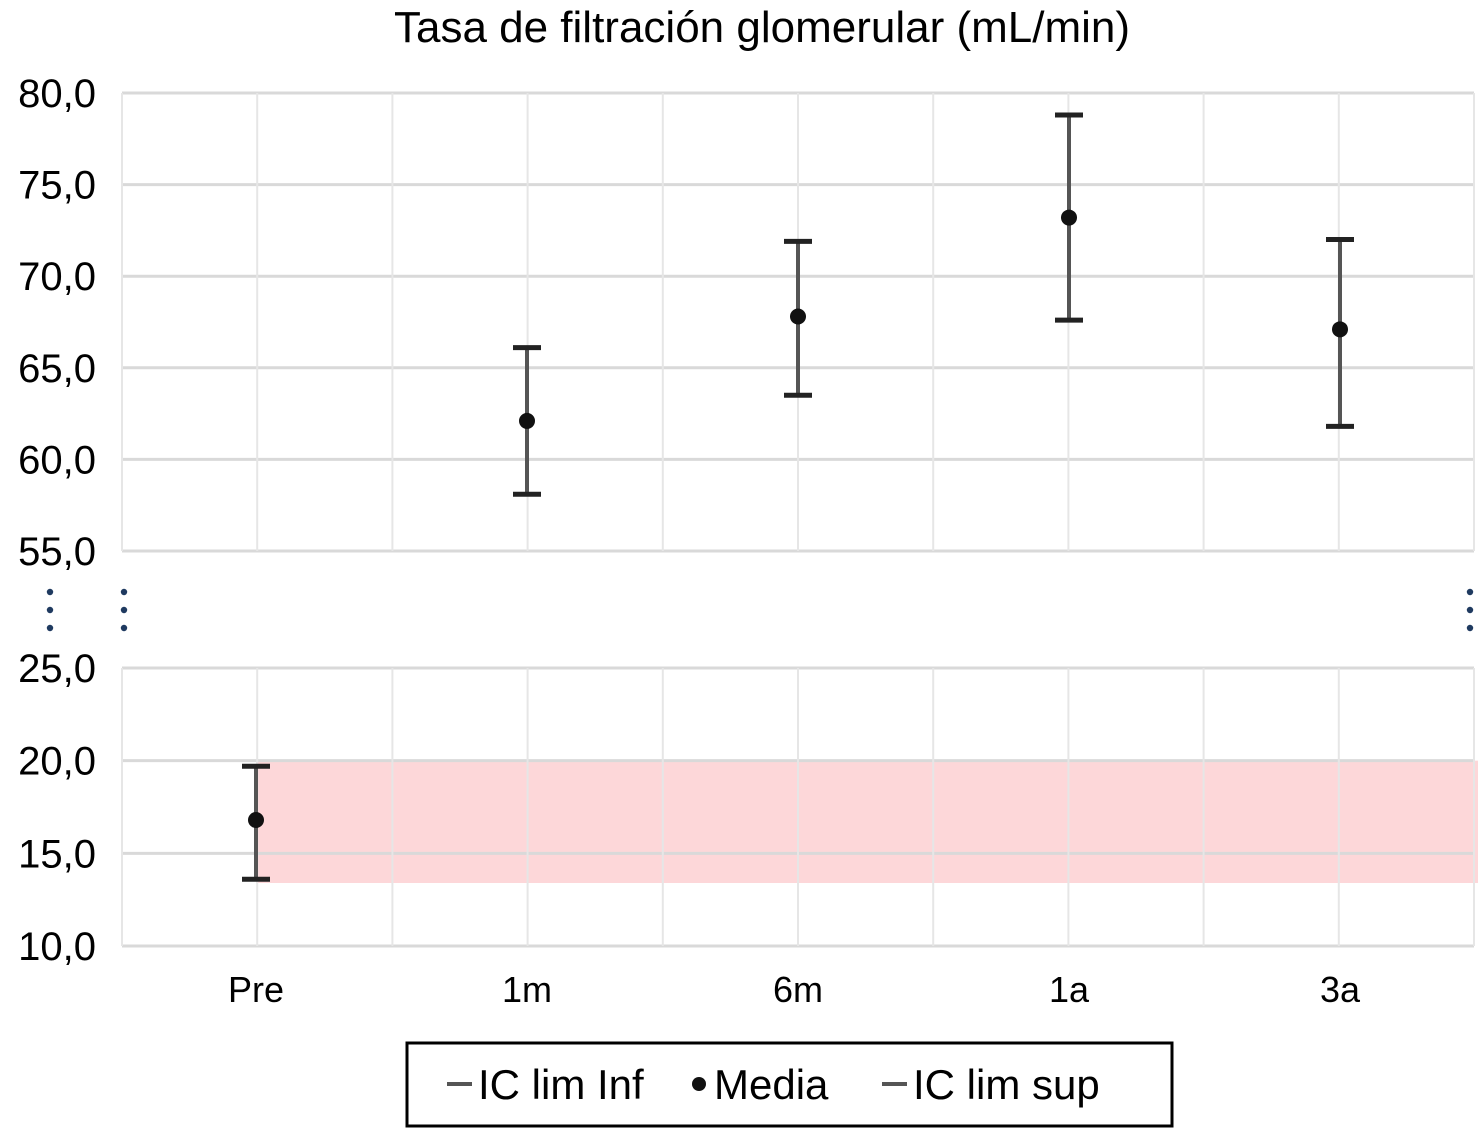 The height and width of the screenshot is (1128, 1478). I want to click on y-tick-label: 15,0, so click(57, 854).